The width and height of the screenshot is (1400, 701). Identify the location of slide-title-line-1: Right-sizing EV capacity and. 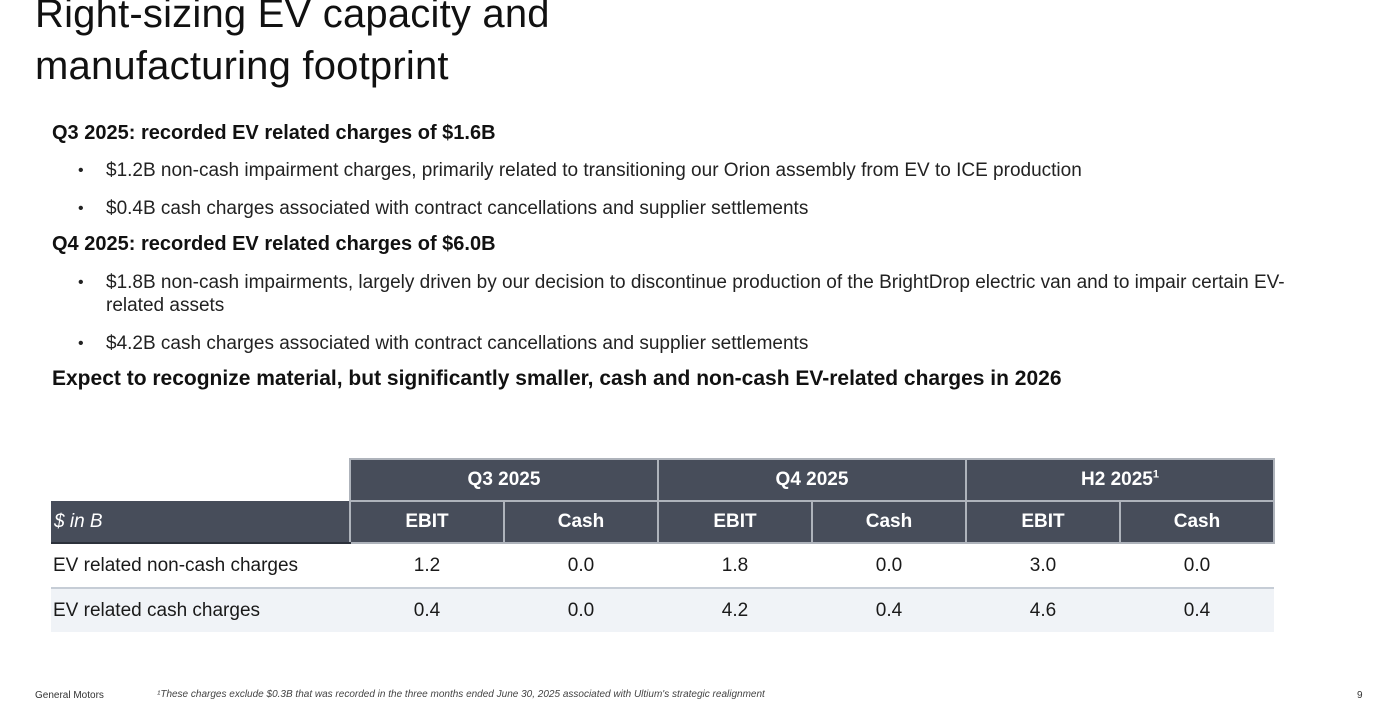
(292, 18).